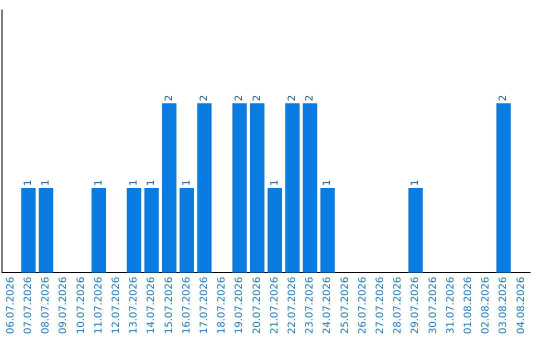  What do you see at coordinates (169, 305) in the screenshot?
I see `x-tick-label: 15.07.2026` at bounding box center [169, 305].